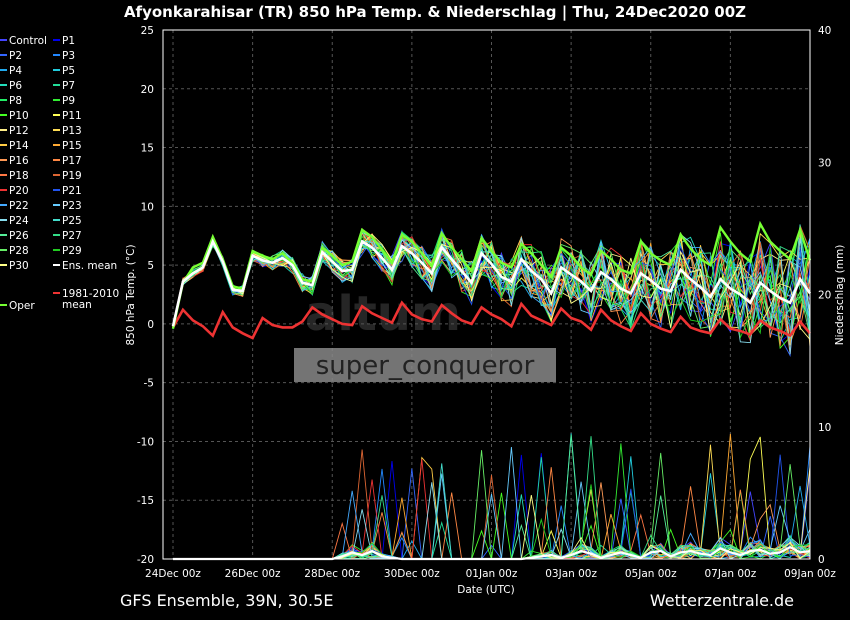  Describe the element at coordinates (68, 101) in the screenshot. I see `legend-label: P9` at that location.